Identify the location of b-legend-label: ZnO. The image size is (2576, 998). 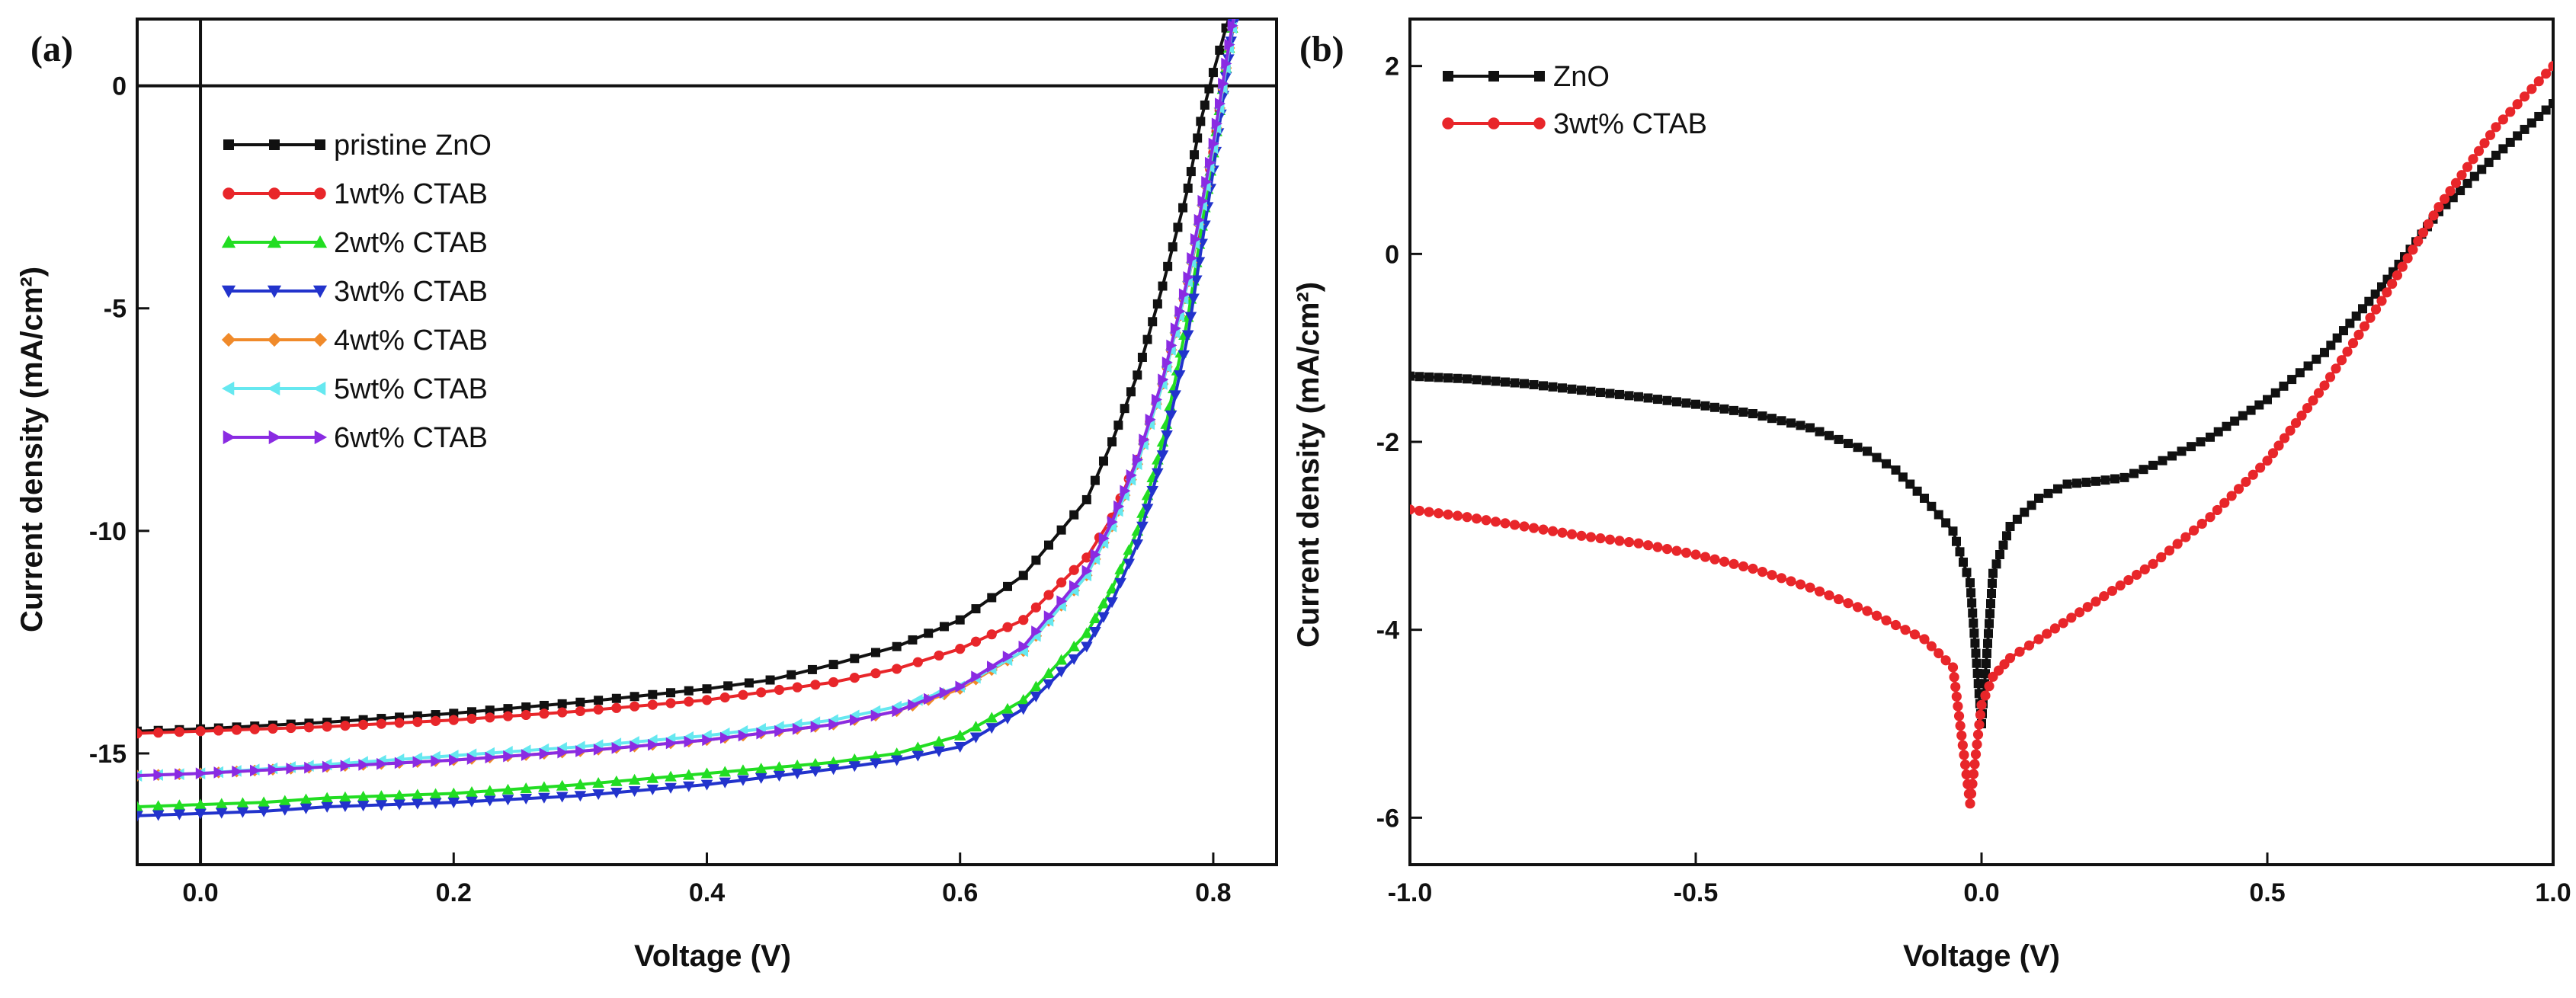
(1581, 77).